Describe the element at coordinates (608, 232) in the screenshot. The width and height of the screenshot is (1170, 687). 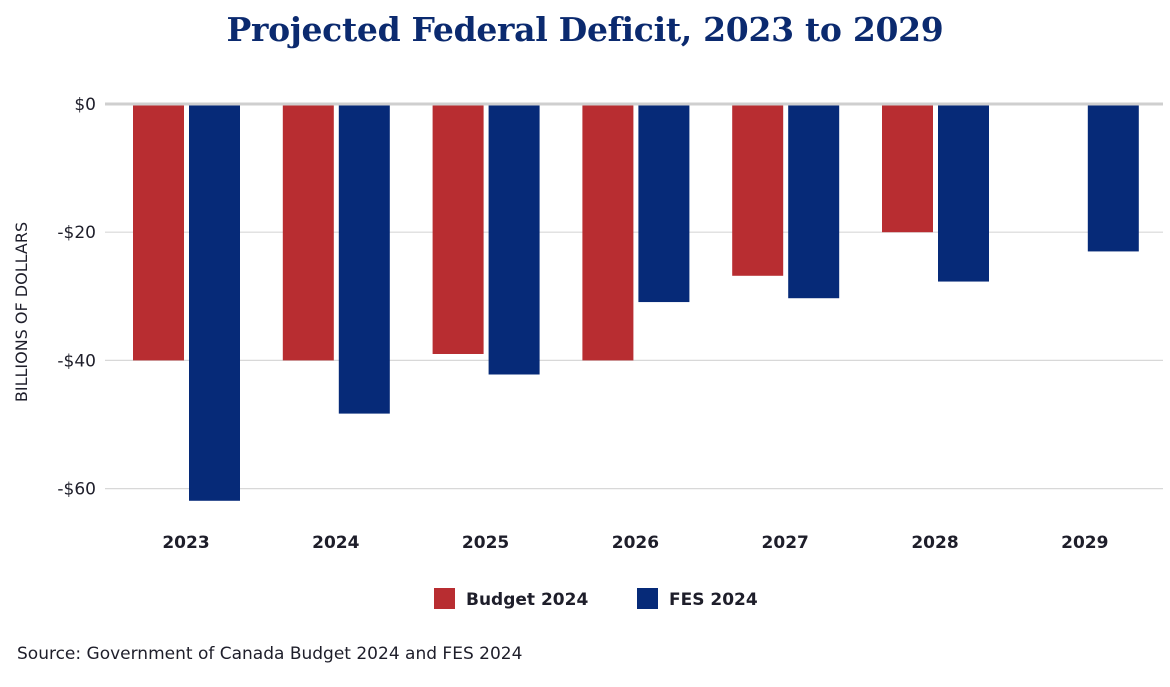
I see `bar-budget-2024-2026` at that location.